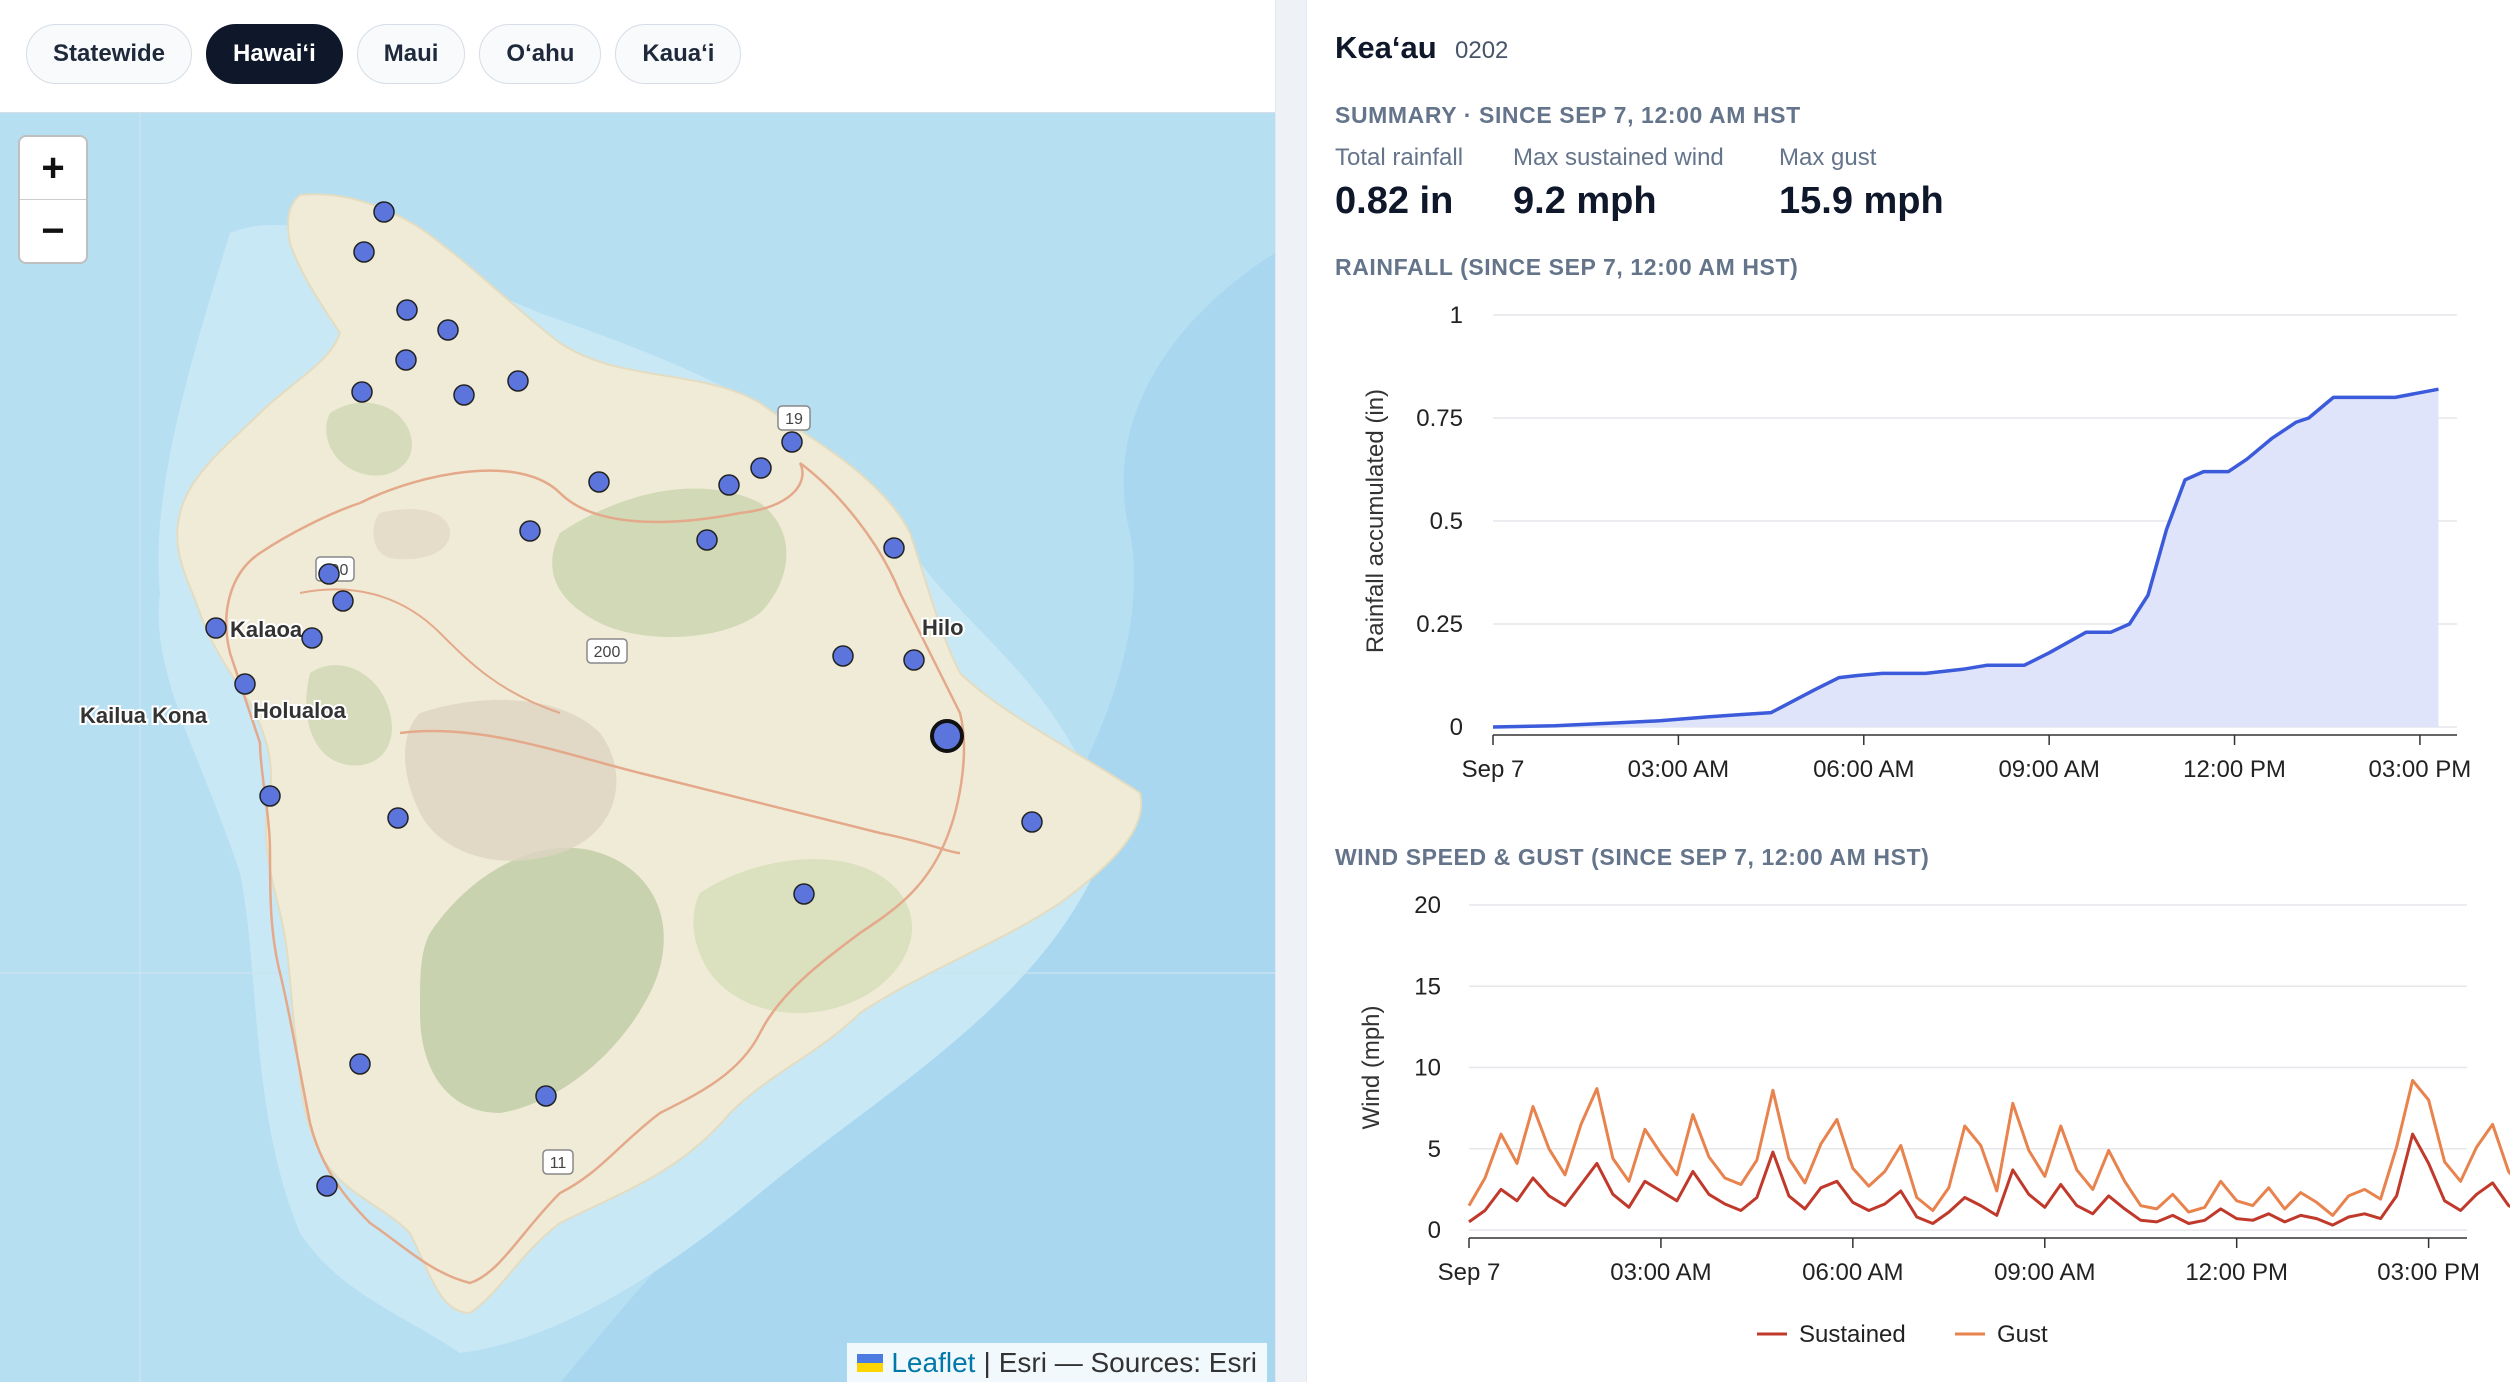  I want to click on station-name: Kea‘au, so click(1386, 47).